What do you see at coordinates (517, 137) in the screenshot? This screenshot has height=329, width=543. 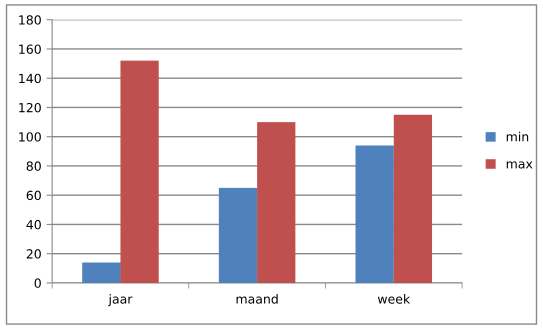 I see `legend-label: min` at bounding box center [517, 137].